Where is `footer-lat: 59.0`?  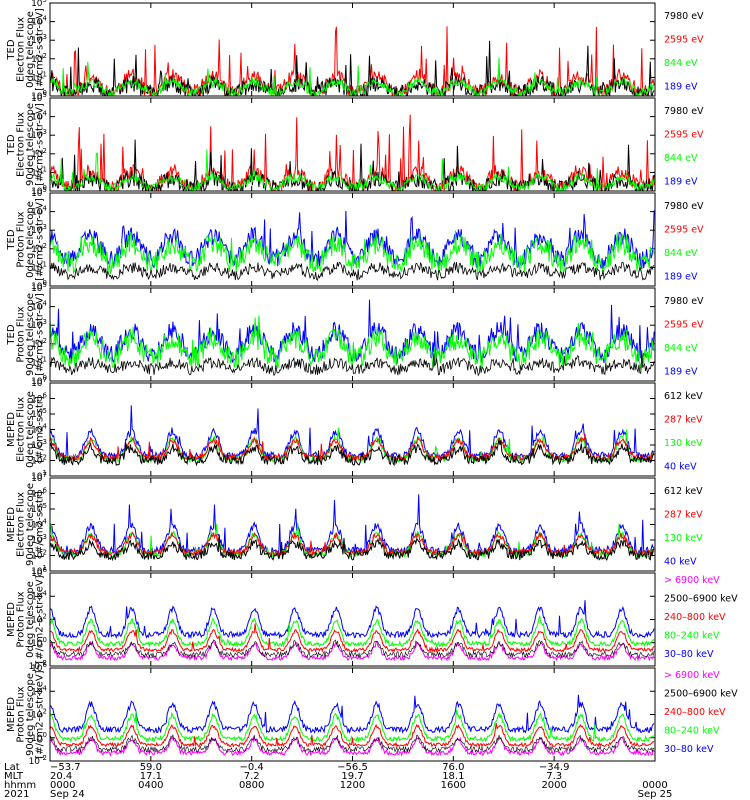
footer-lat: 59.0 is located at coordinates (151, 767).